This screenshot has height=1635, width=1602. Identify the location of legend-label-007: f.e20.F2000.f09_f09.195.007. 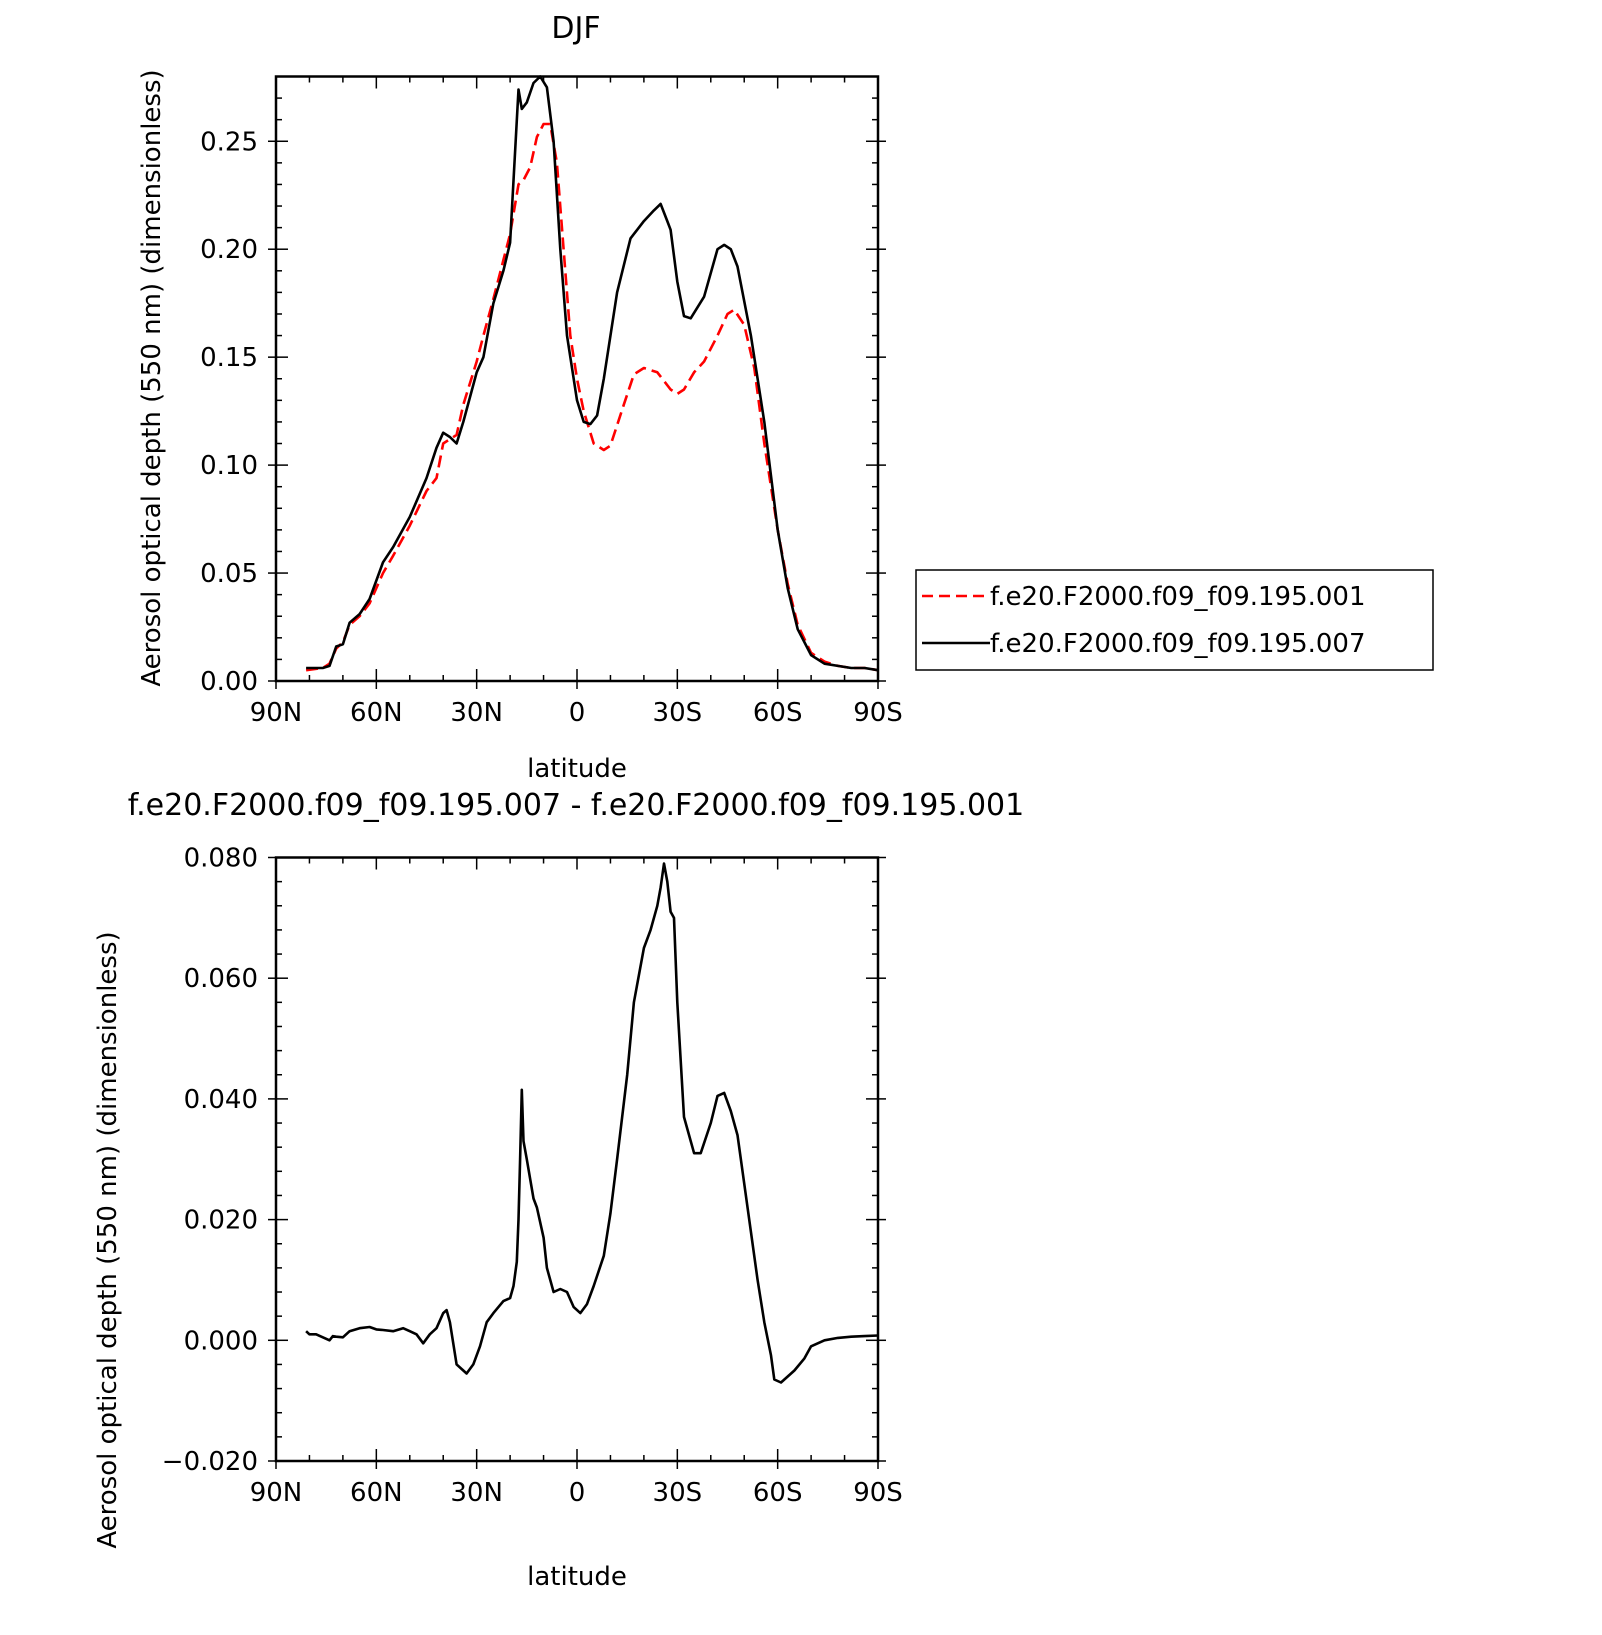
(1178, 644).